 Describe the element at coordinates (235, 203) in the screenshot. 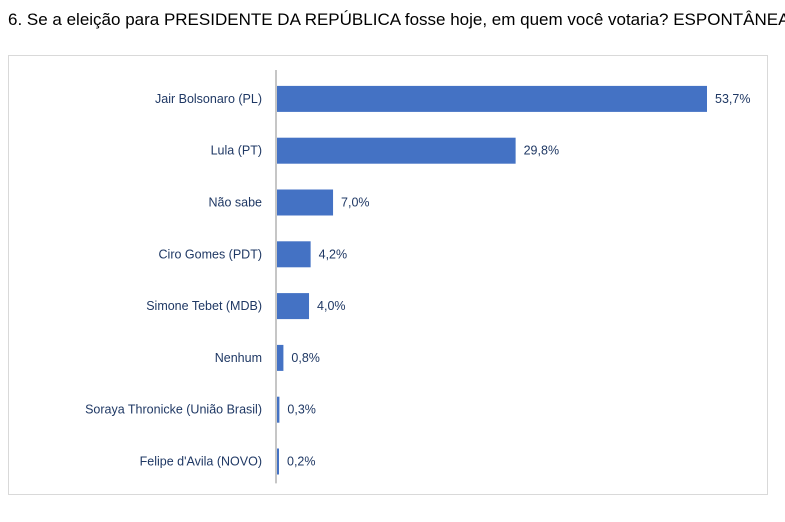

I see `category-label: Não sabe` at that location.